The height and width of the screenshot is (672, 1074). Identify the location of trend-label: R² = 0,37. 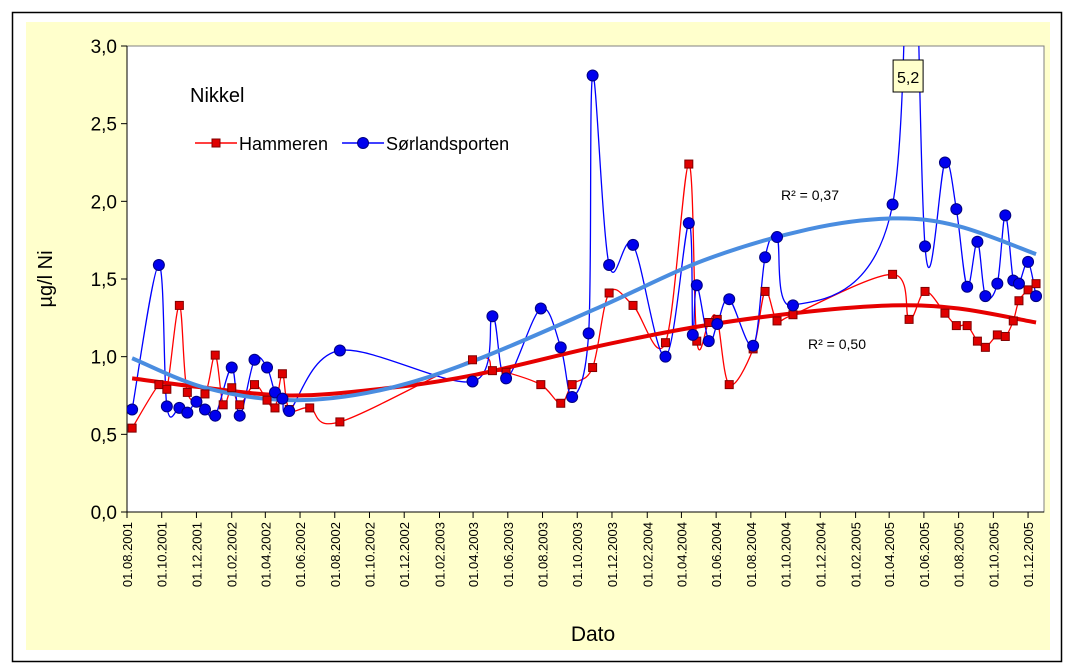
(810, 195).